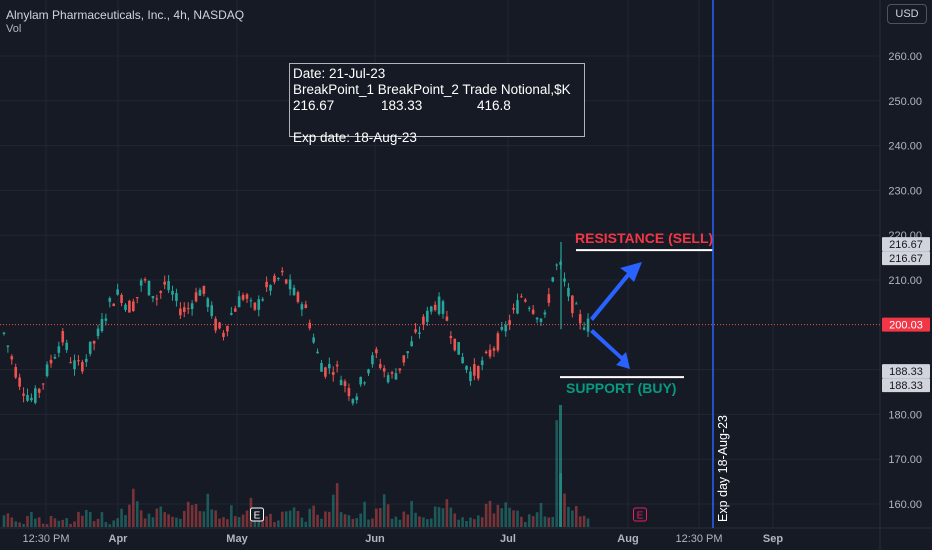  Describe the element at coordinates (402, 105) in the screenshot. I see `info-bp2: 183.33` at that location.